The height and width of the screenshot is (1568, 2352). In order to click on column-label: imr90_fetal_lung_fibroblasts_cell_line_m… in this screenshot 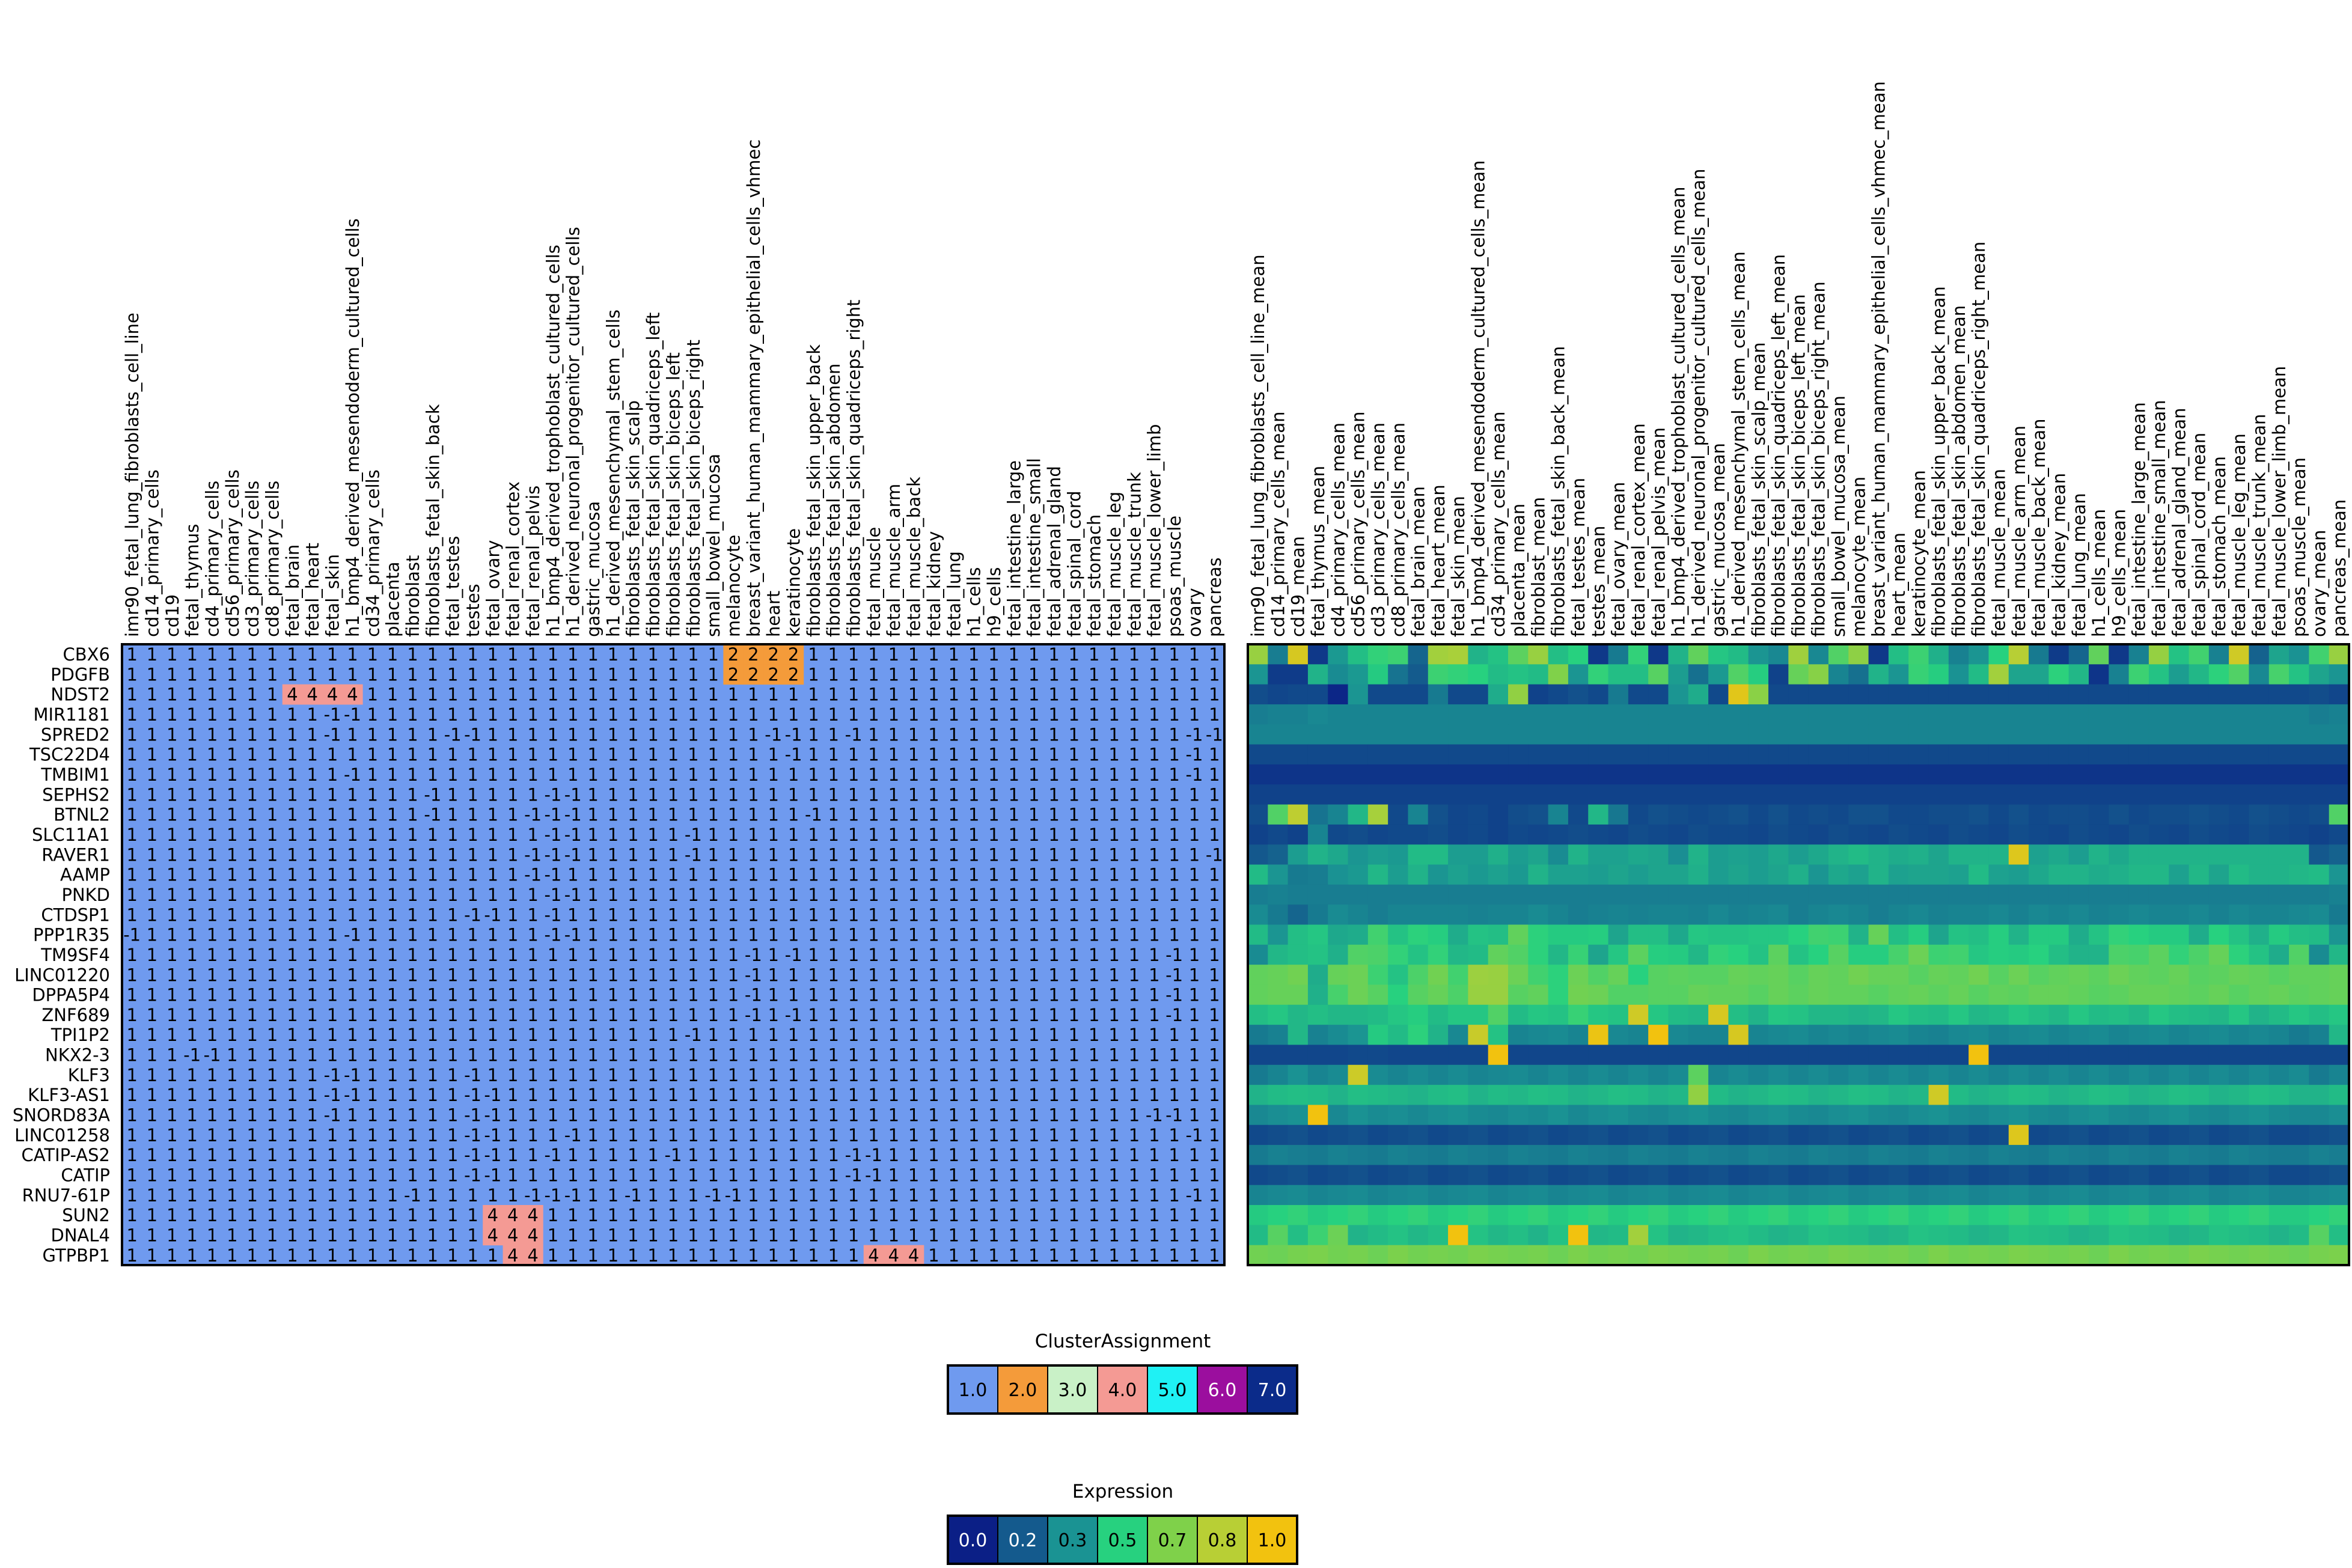, I will do `click(1258, 445)`.